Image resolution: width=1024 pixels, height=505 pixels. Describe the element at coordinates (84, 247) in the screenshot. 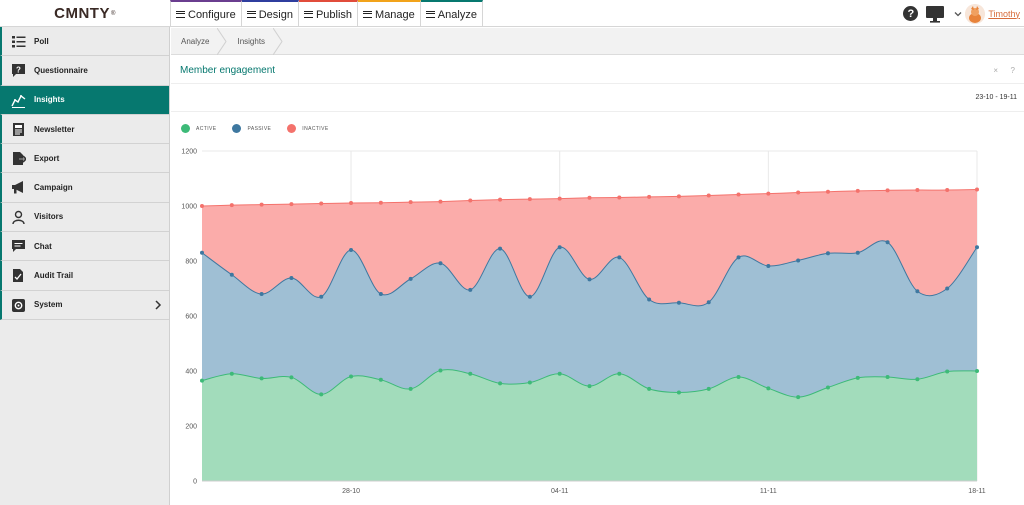

I see `sidebar-item-chat: Chat` at that location.